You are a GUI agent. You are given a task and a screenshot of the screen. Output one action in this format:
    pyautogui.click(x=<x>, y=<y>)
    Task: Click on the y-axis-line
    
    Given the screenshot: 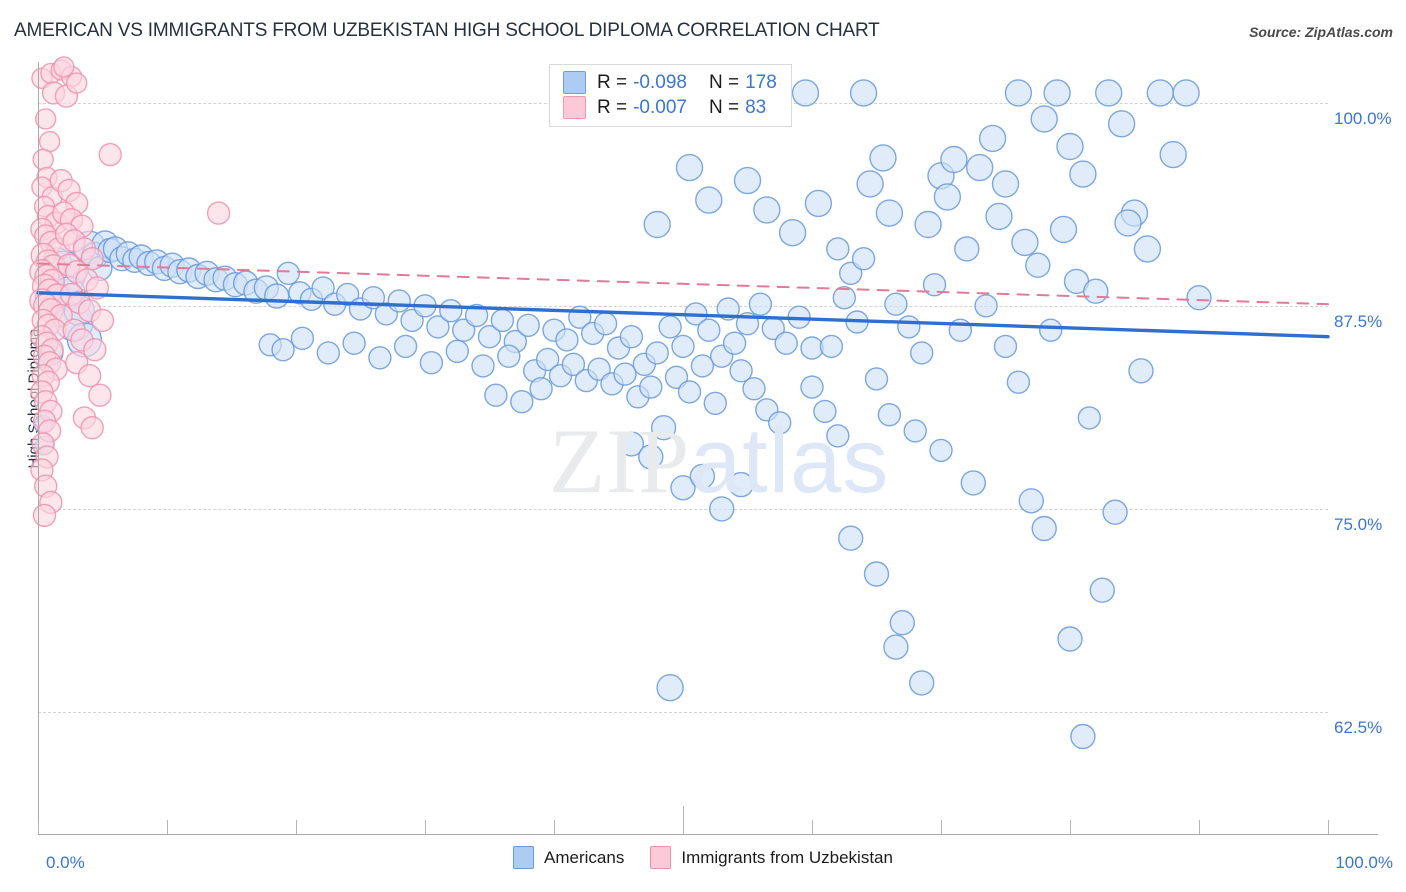 What is the action you would take?
    pyautogui.click(x=38, y=448)
    